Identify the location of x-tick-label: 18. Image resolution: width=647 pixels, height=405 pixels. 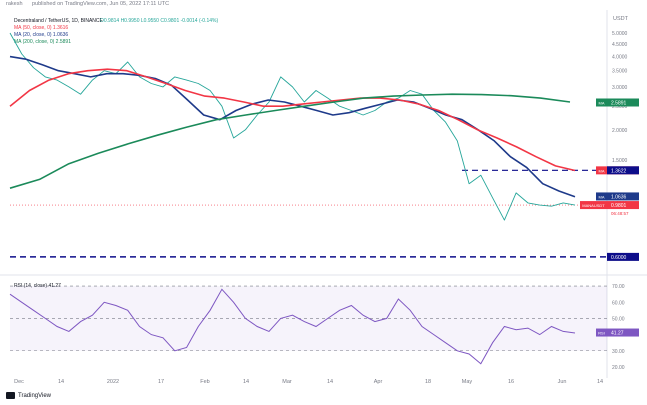
(428, 382).